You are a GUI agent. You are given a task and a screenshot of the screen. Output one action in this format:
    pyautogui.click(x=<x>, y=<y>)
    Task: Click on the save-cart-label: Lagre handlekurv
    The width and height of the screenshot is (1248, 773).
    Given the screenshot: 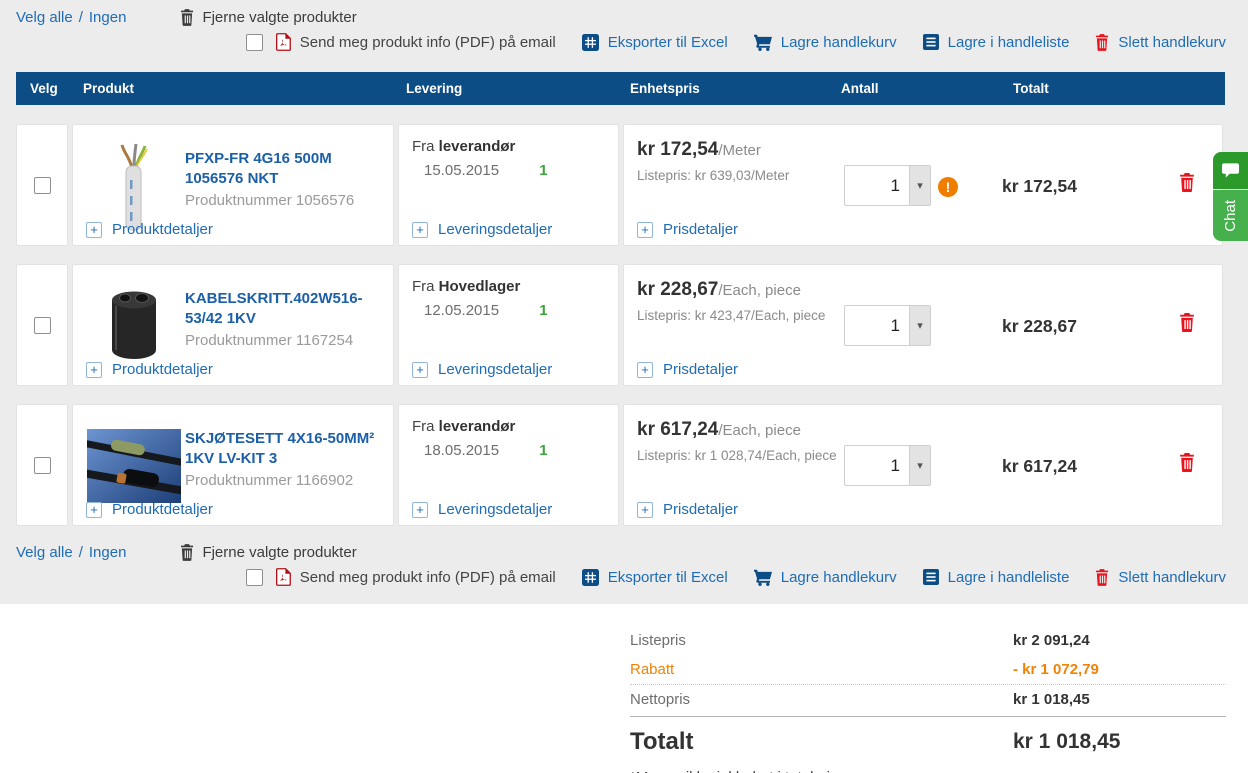 What is the action you would take?
    pyautogui.click(x=838, y=42)
    